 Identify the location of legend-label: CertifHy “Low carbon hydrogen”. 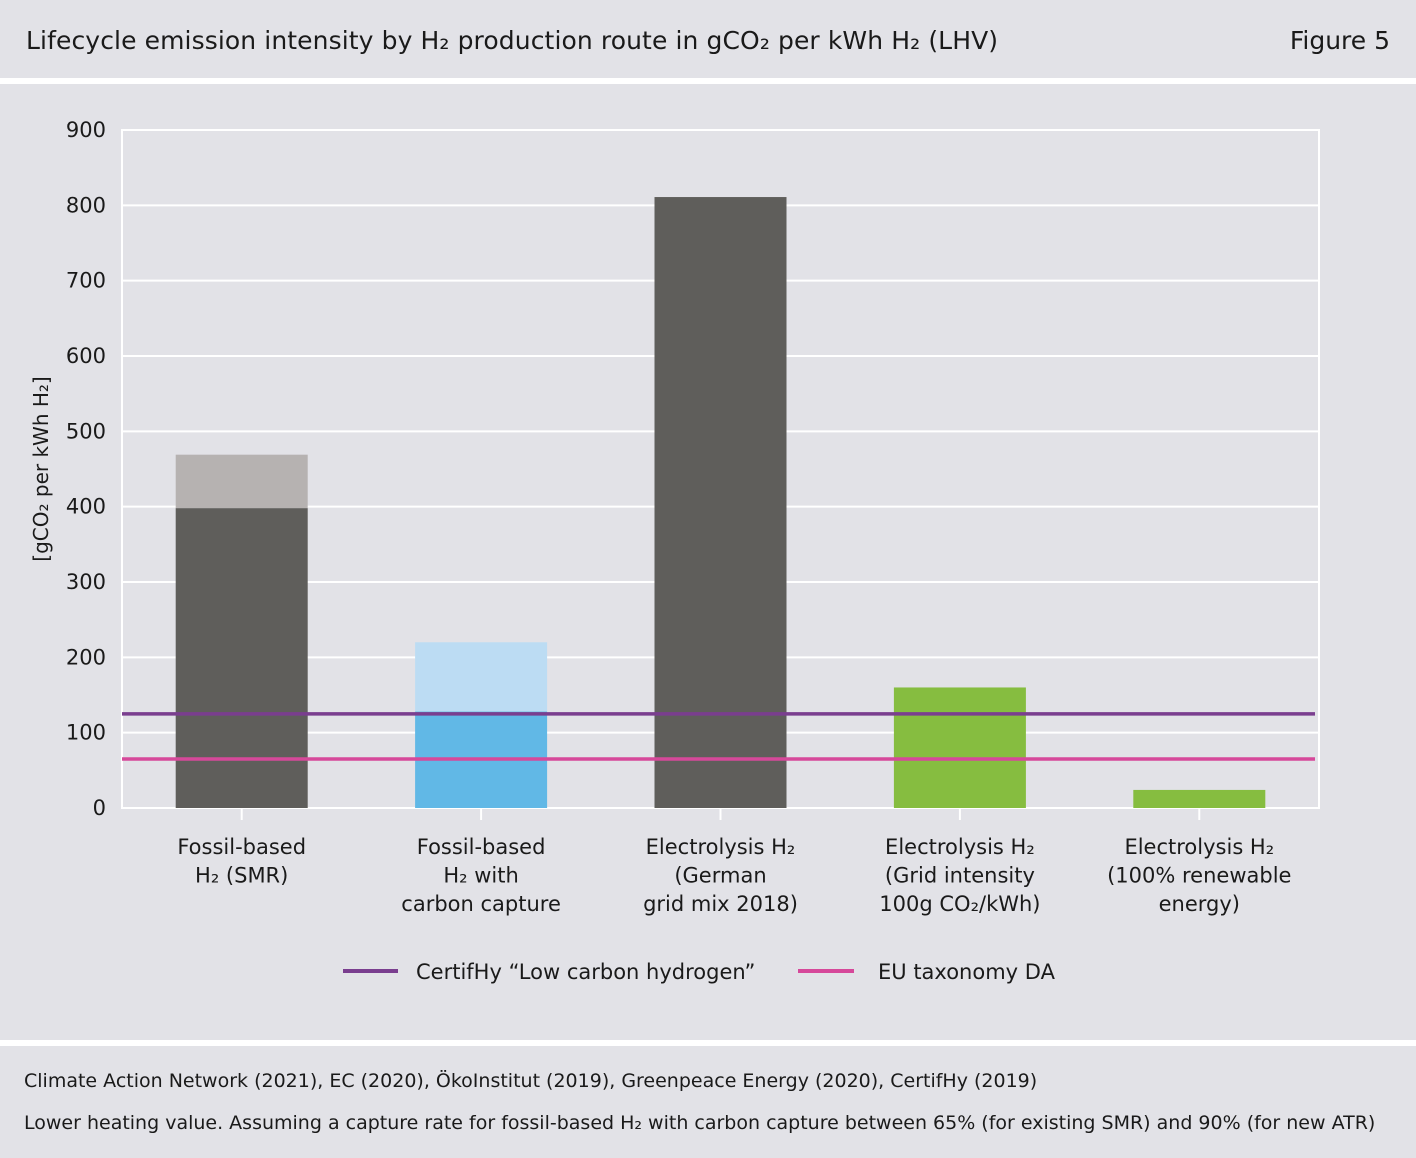
(585, 972).